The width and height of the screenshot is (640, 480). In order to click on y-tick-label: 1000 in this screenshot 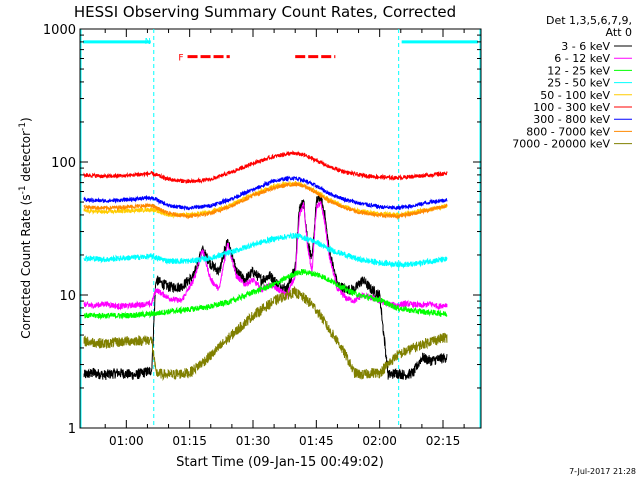, I will do `click(59, 30)`.